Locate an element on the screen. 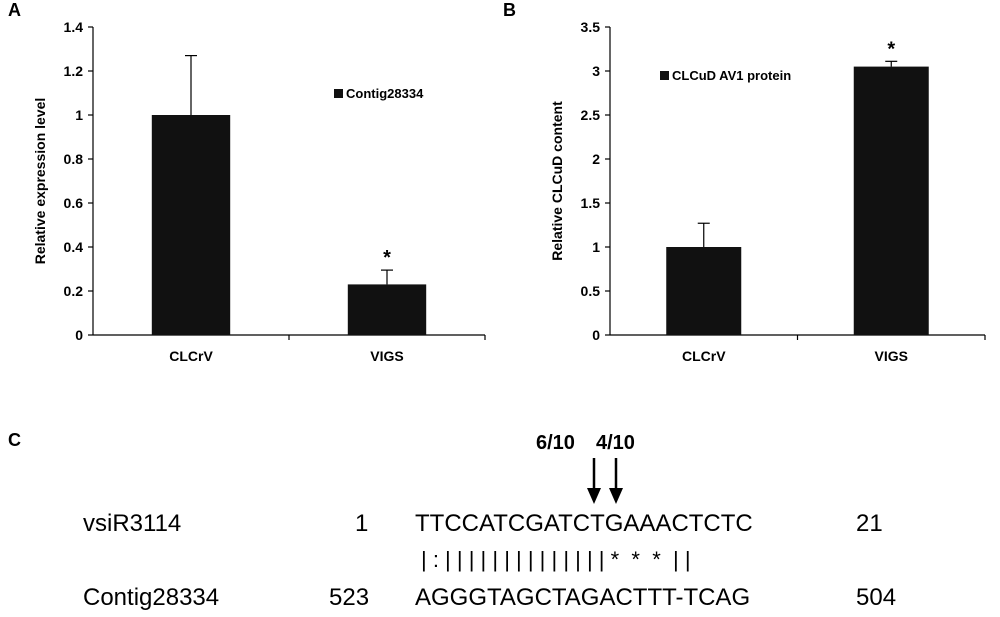 The image size is (1000, 617). panel-label-b: B is located at coordinates (509, 10).